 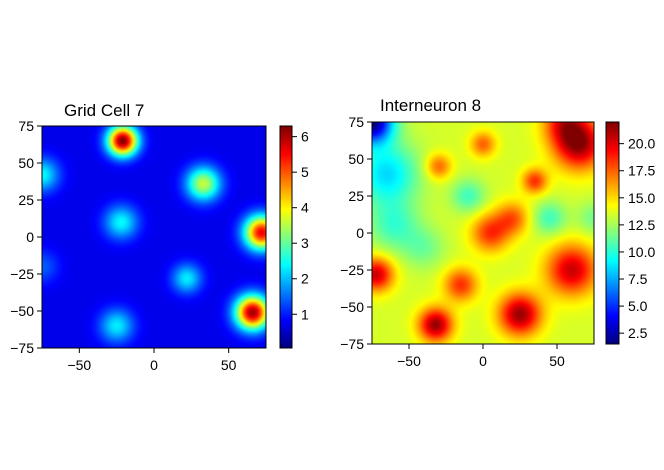 I want to click on colorbar-axis: 2.5 5.0 7.5 10.0 12.5 15.0 17.5 20.0, so click(x=637, y=238).